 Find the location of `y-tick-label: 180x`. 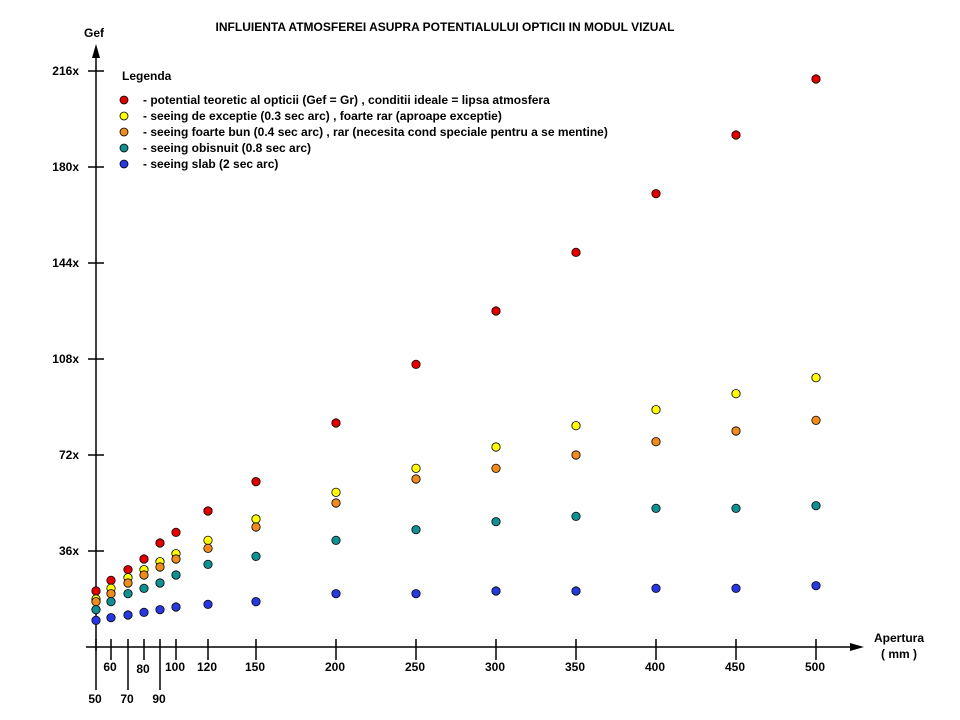

y-tick-label: 180x is located at coordinates (65, 167).